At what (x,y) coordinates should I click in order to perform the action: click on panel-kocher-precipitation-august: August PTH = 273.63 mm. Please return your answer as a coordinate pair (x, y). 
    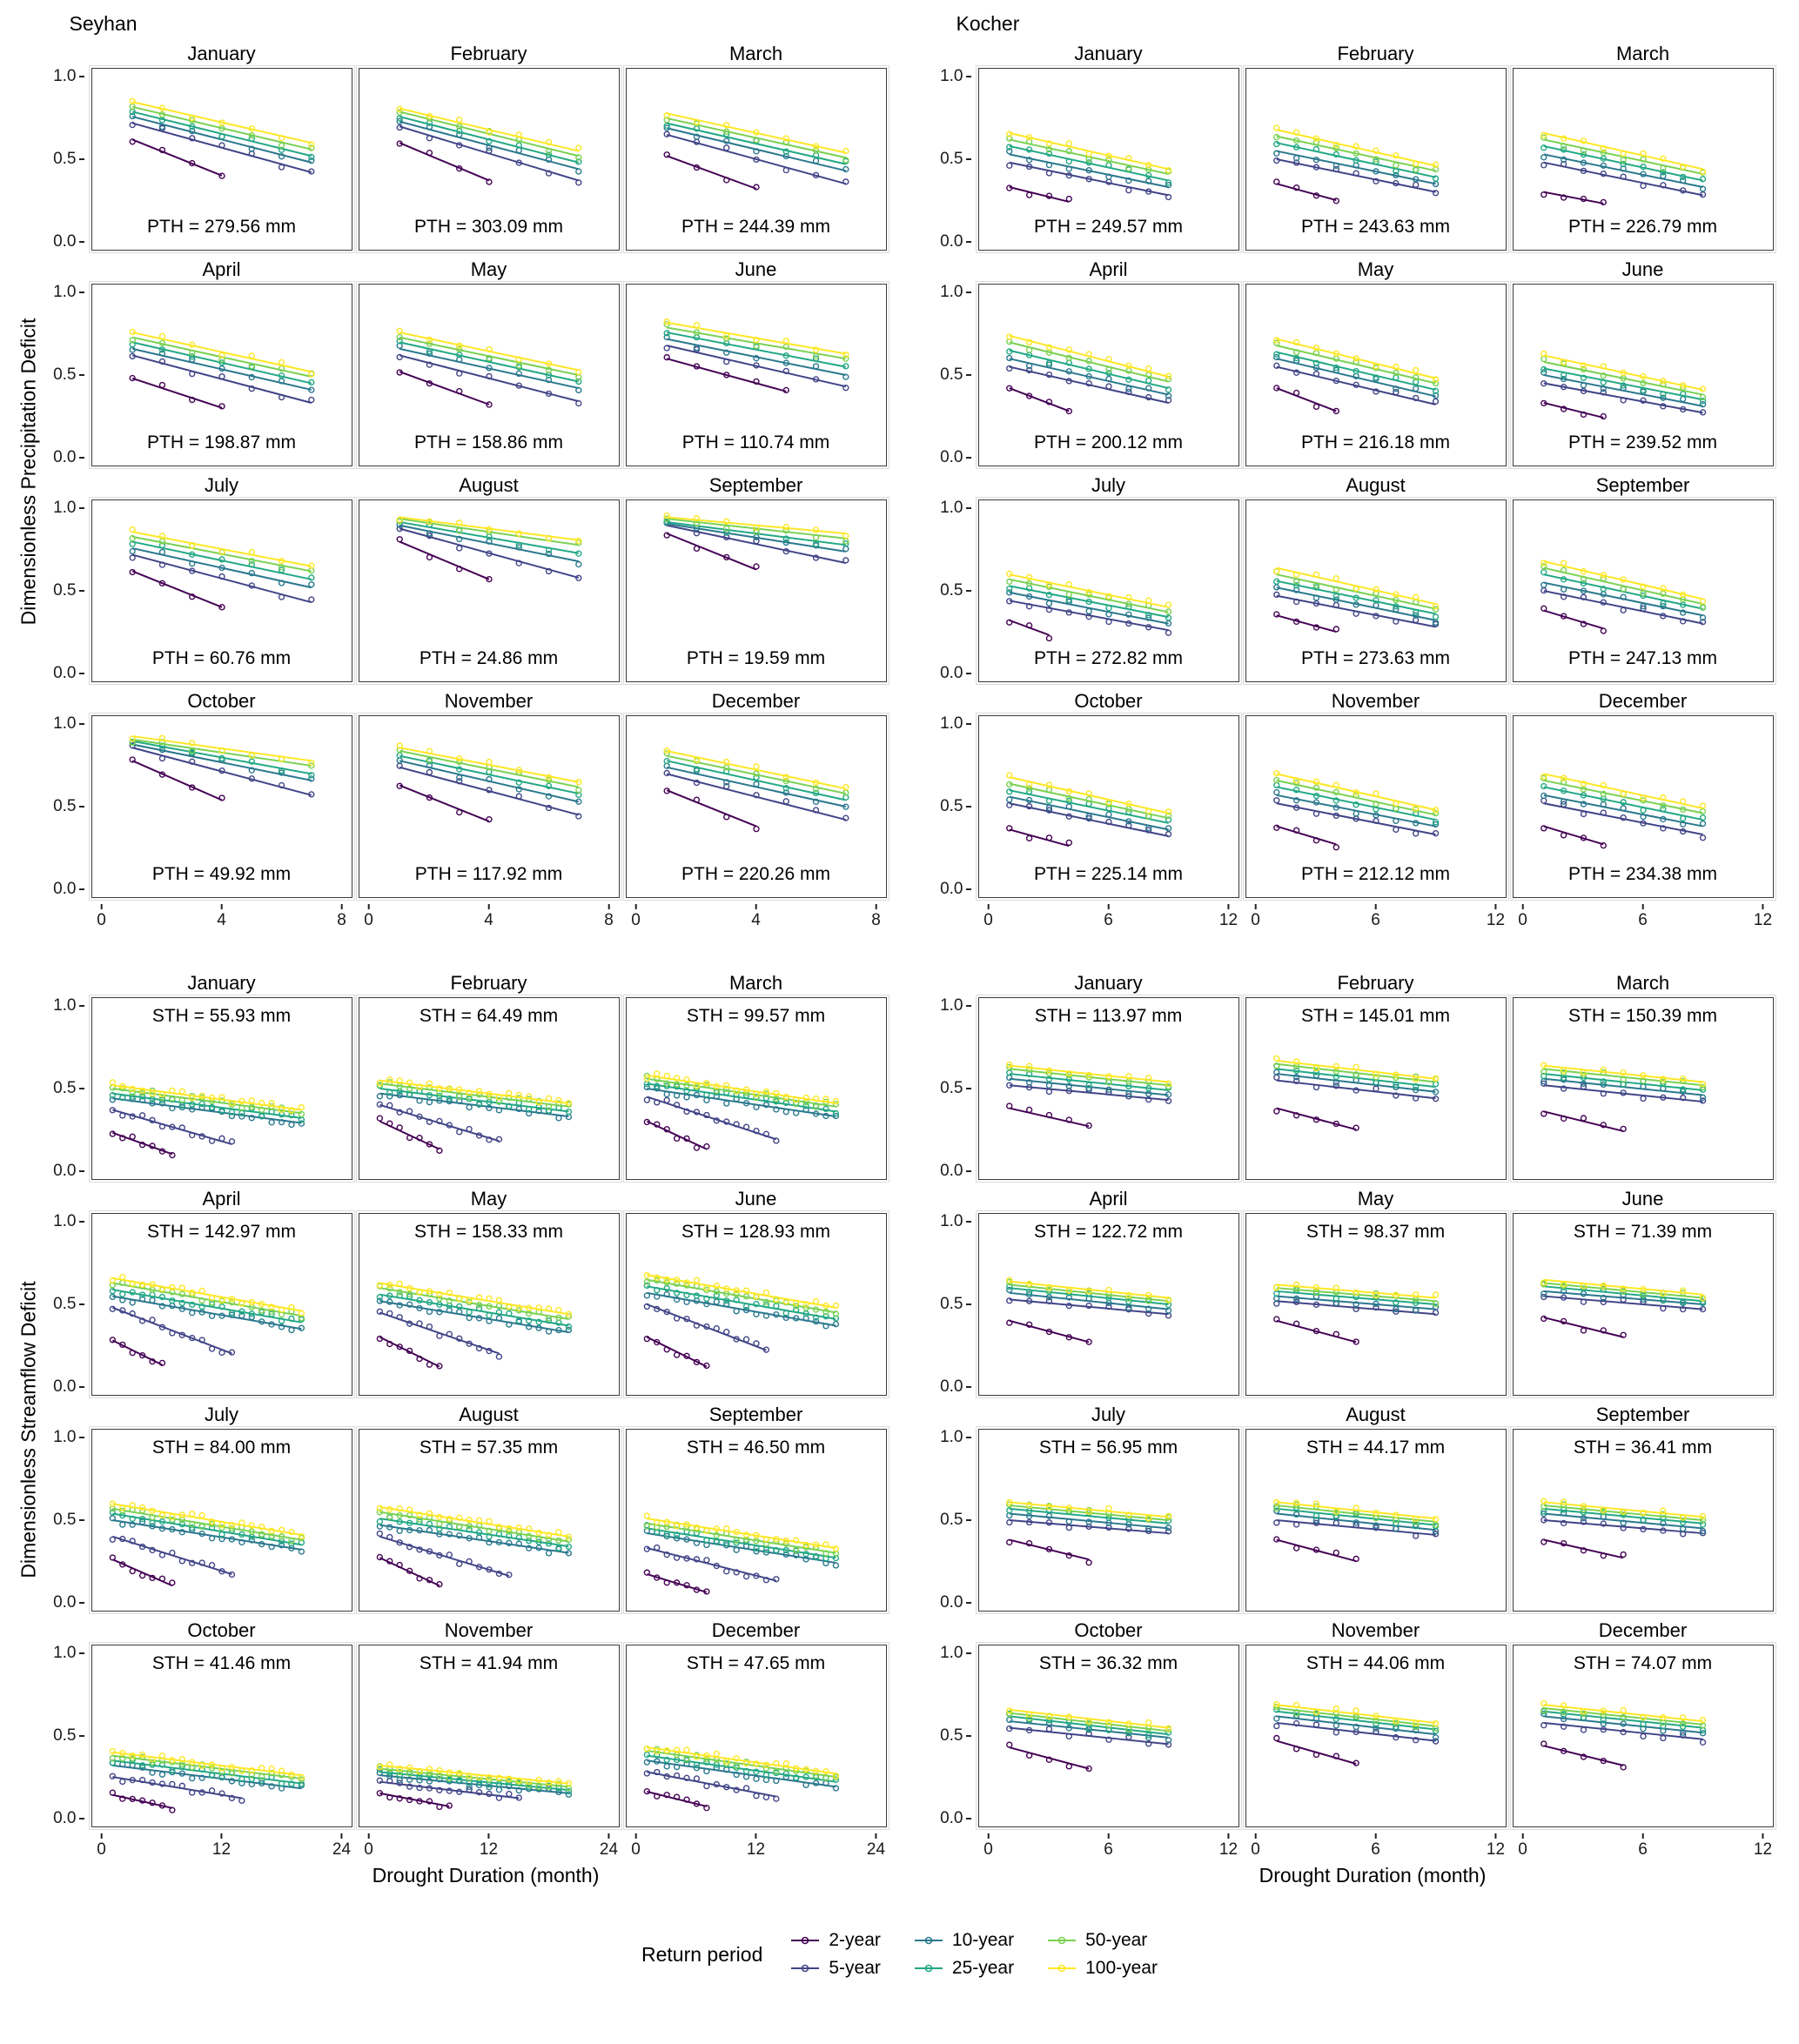
    Looking at the image, I should click on (1375, 579).